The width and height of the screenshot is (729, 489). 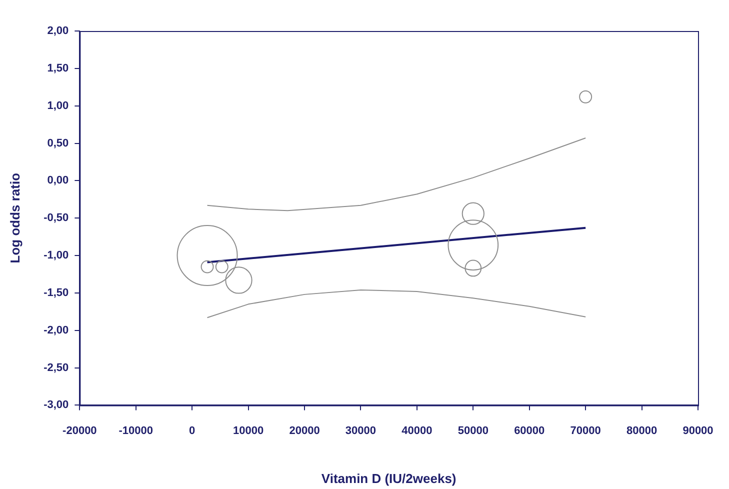 What do you see at coordinates (58, 143) in the screenshot?
I see `y-tick-label: 0,50` at bounding box center [58, 143].